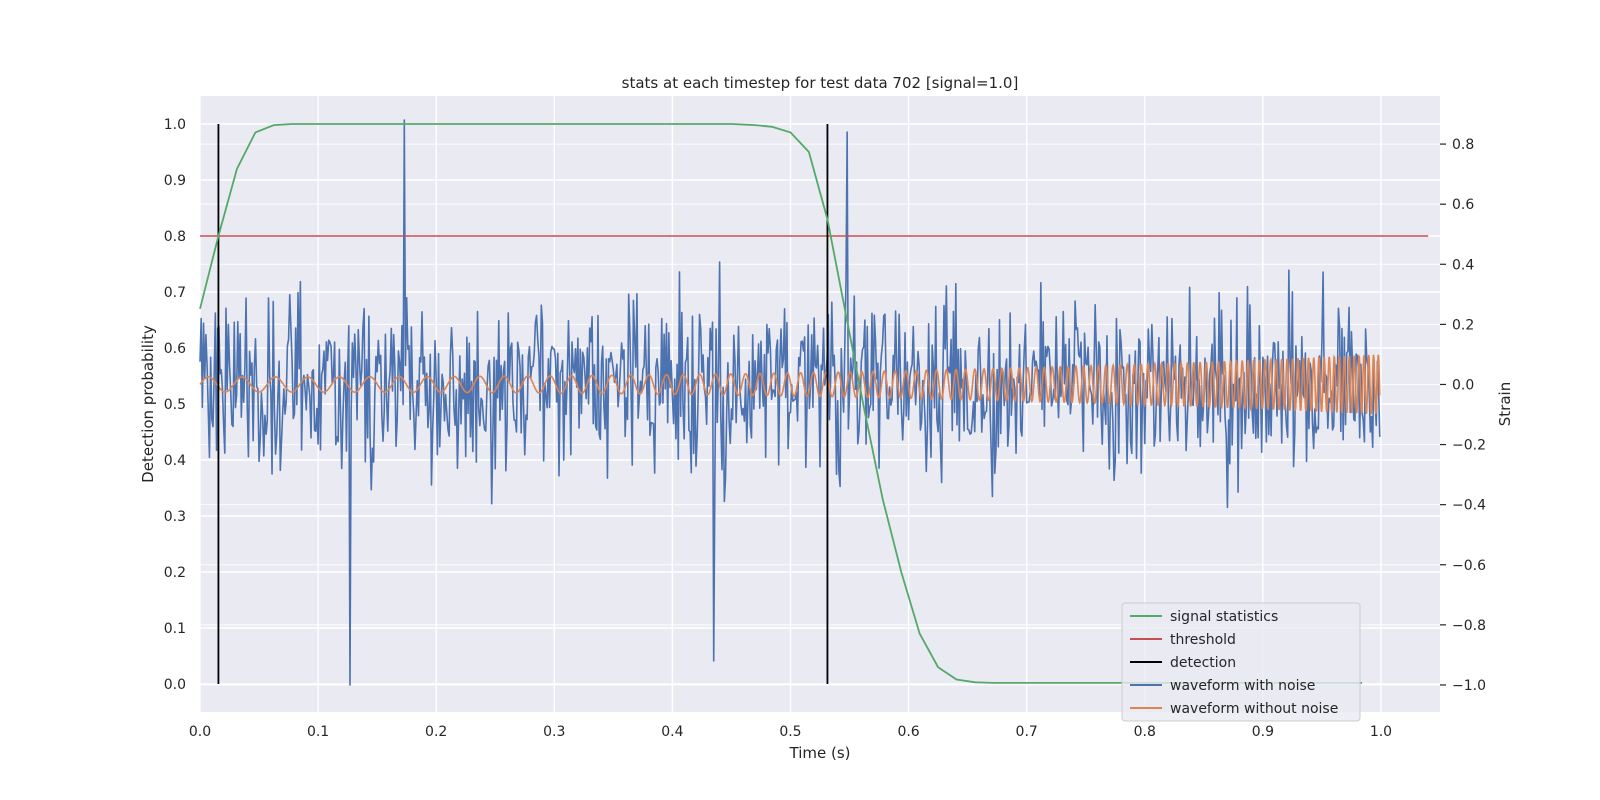 The height and width of the screenshot is (800, 1600). What do you see at coordinates (1469, 566) in the screenshot?
I see `y2-tick-label: −0.6` at bounding box center [1469, 566].